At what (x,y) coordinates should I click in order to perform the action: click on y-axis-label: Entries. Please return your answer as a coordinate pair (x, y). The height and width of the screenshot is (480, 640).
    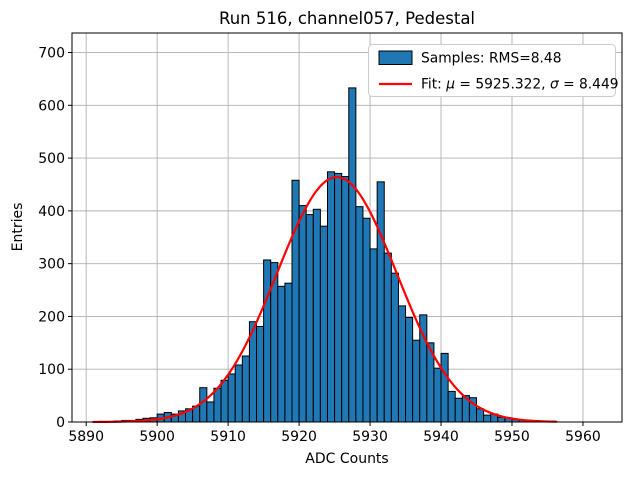
    Looking at the image, I should click on (18, 227).